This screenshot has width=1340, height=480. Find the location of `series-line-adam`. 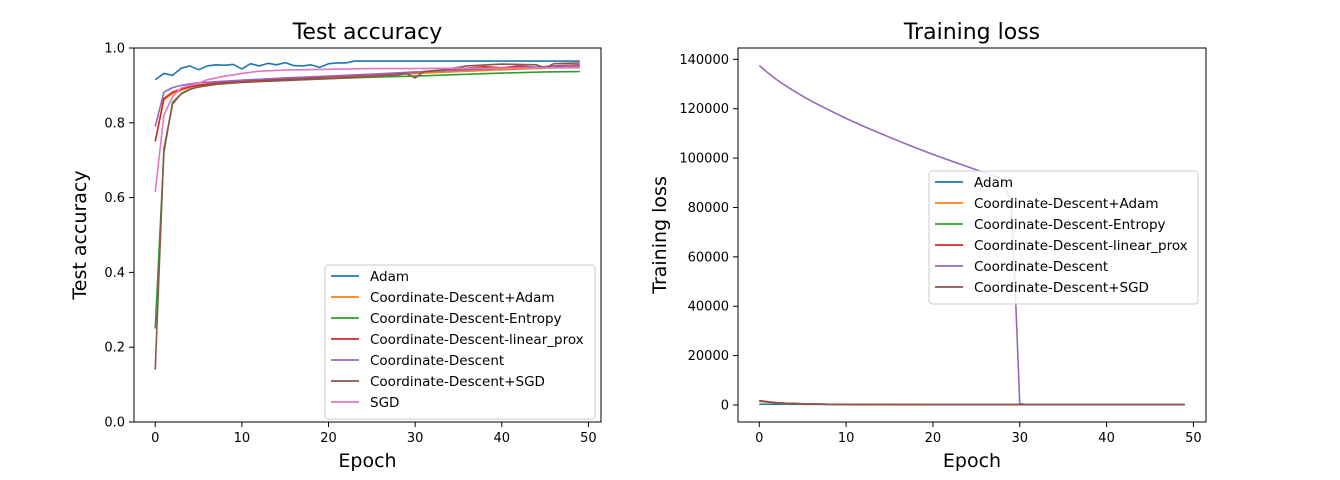

series-line-adam is located at coordinates (367, 70).